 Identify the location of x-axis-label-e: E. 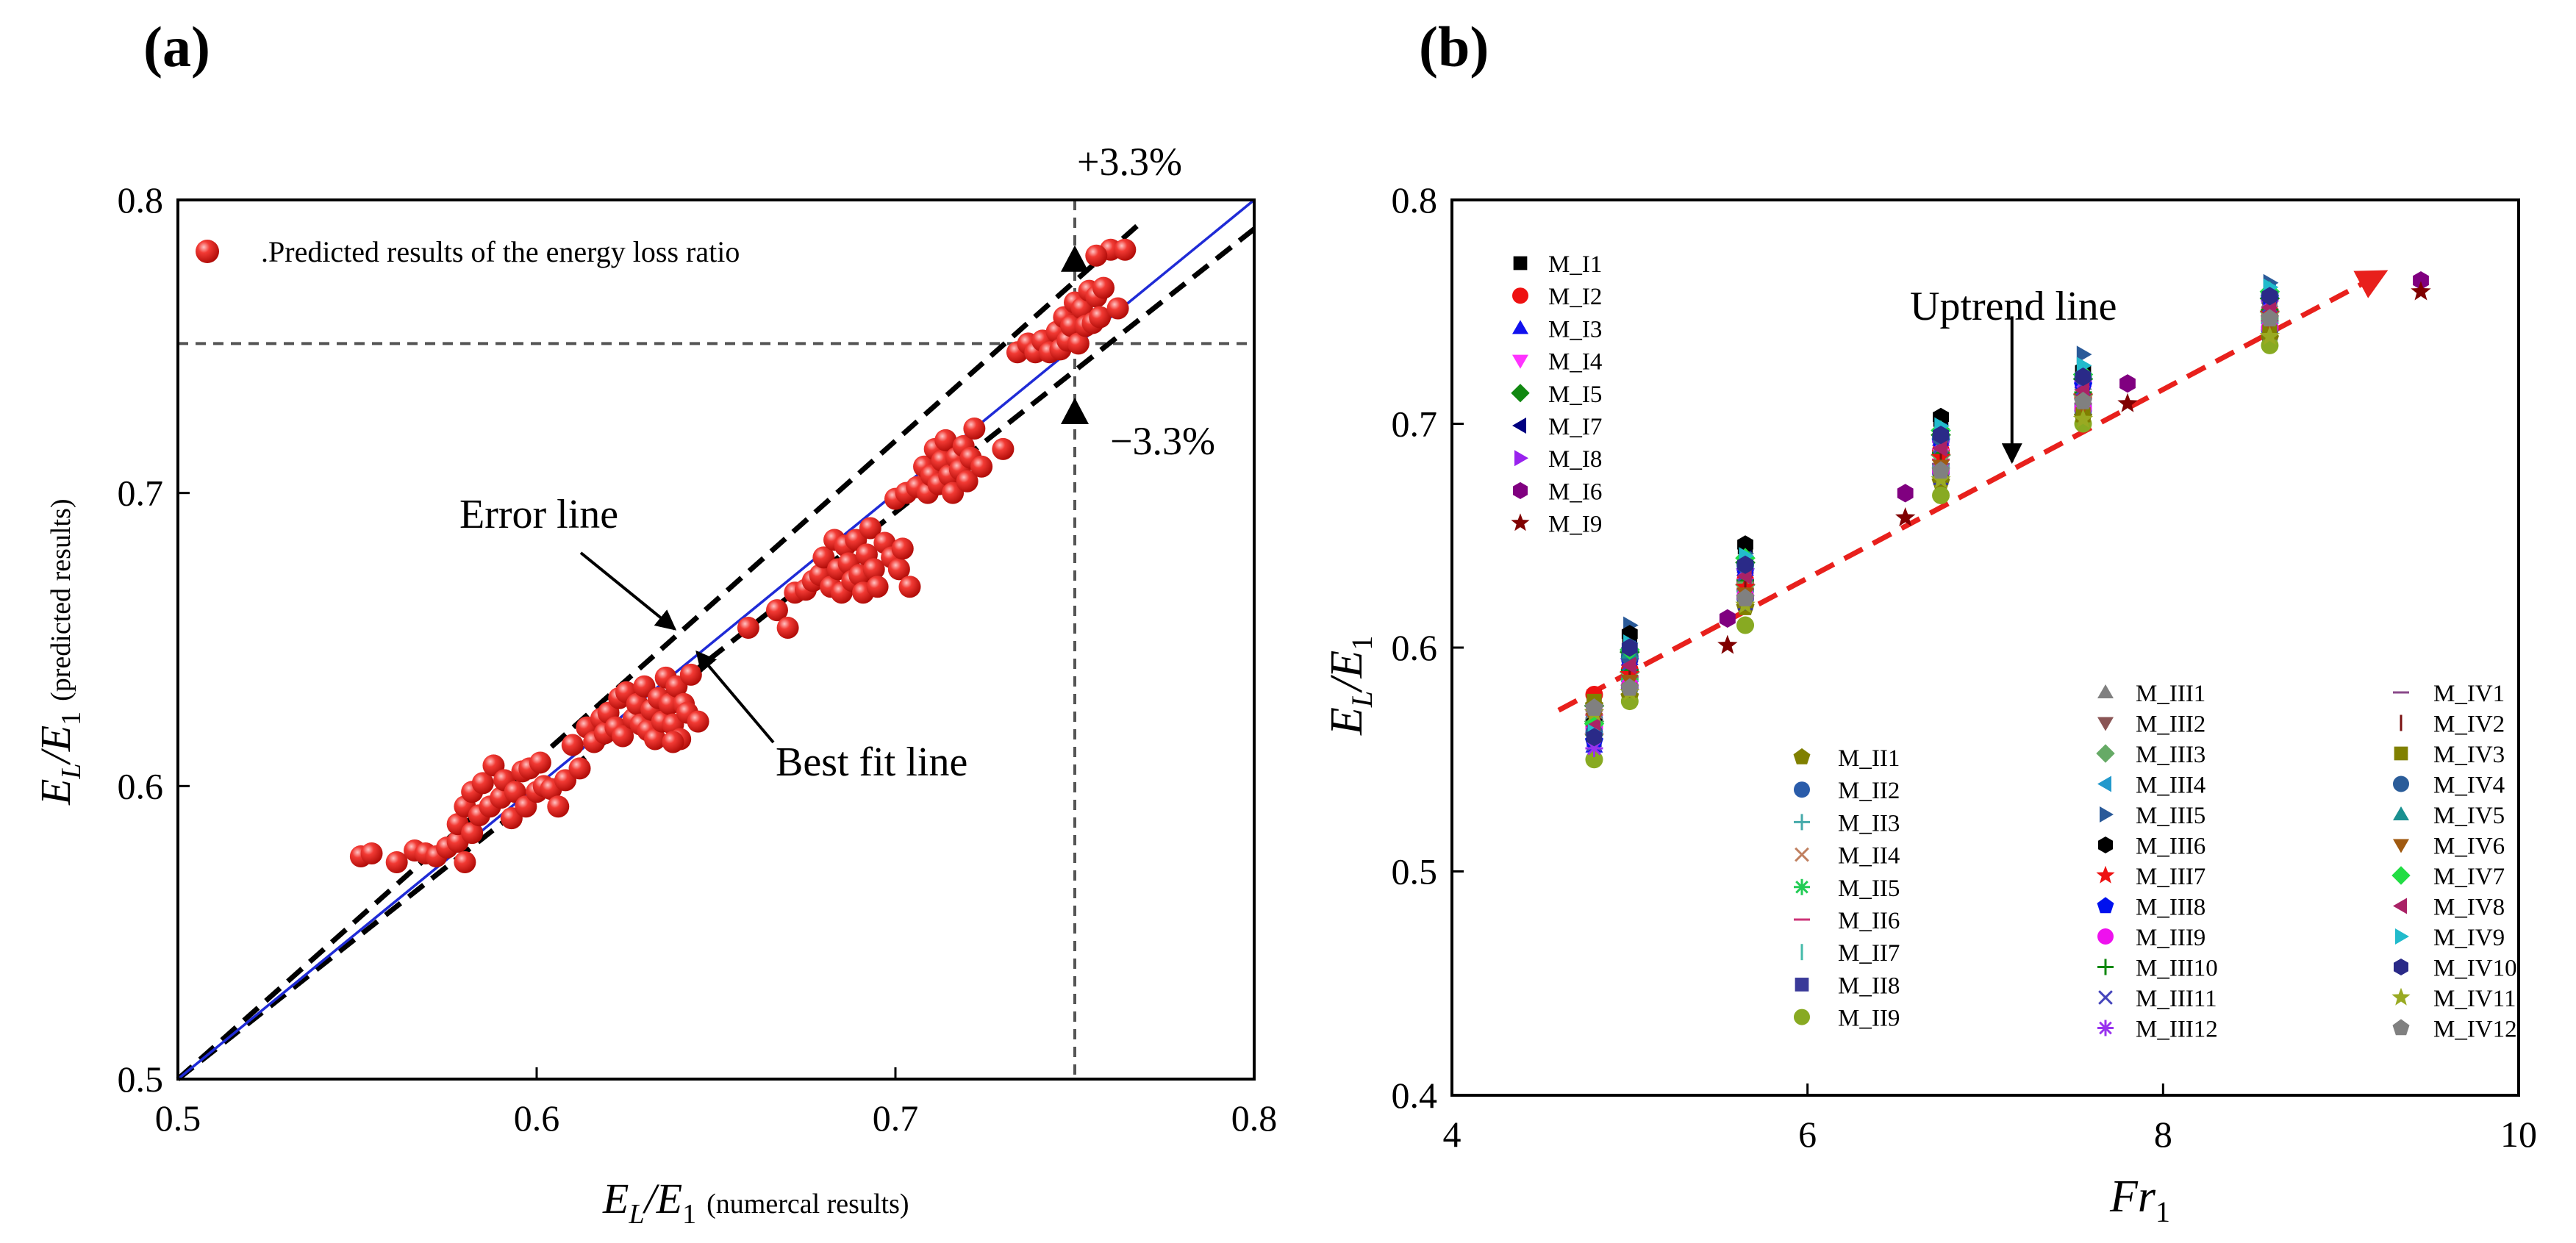
(615, 1198).